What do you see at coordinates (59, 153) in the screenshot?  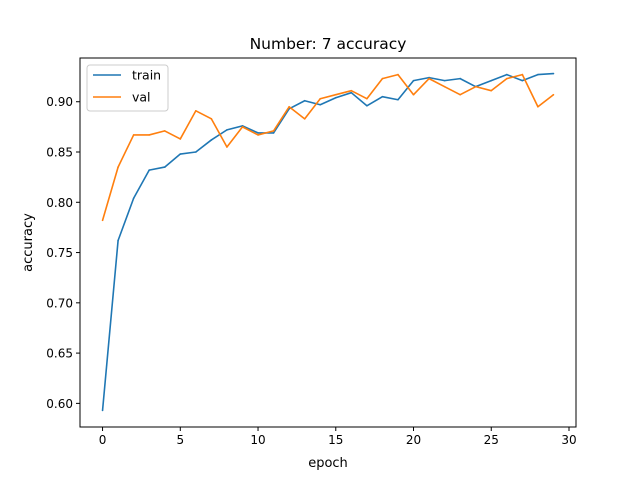 I see `y-tick-label: 0.85` at bounding box center [59, 153].